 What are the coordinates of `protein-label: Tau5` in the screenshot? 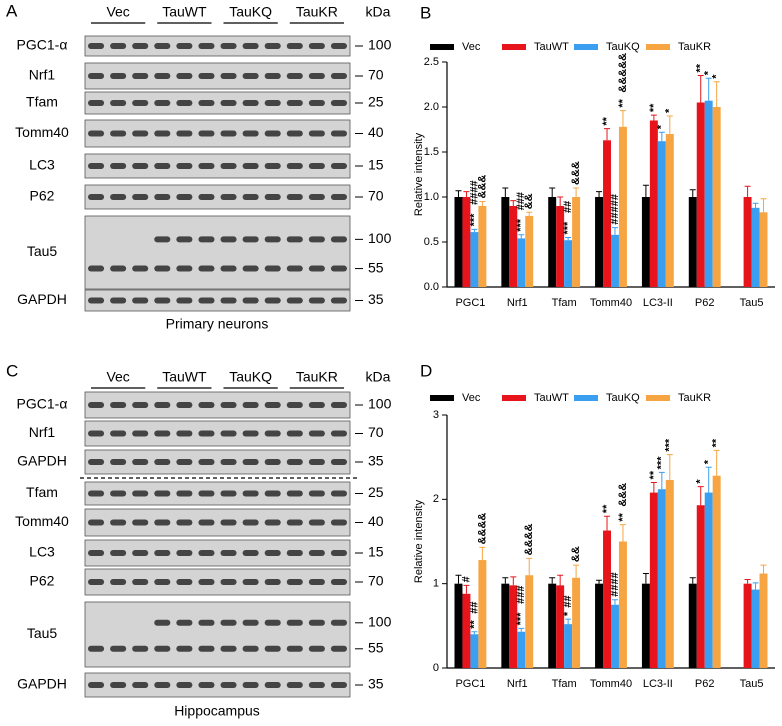 It's located at (42, 251).